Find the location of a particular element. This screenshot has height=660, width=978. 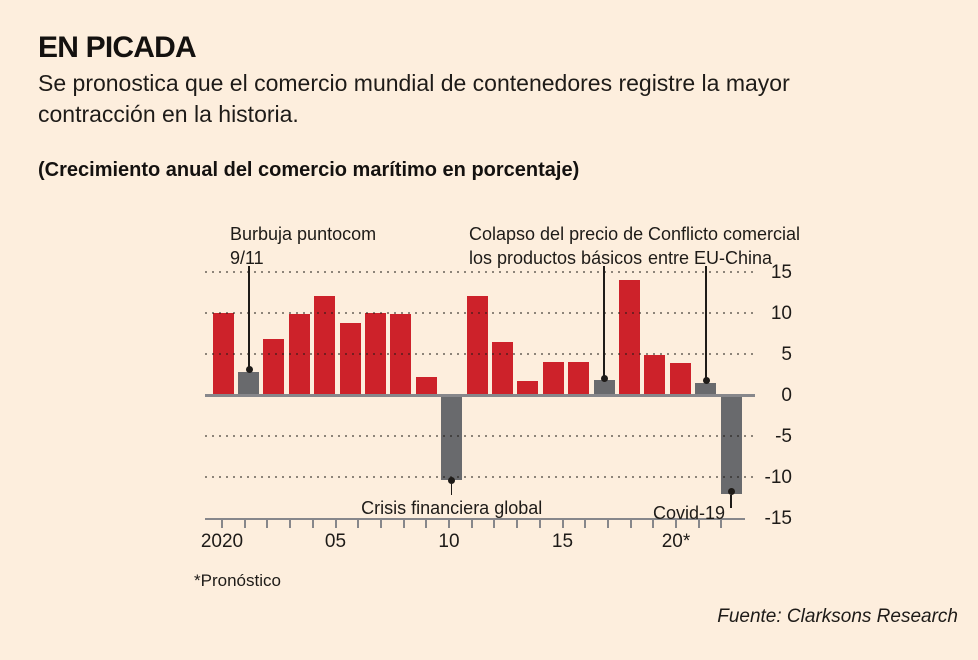

bar-2009 is located at coordinates (452, 437).